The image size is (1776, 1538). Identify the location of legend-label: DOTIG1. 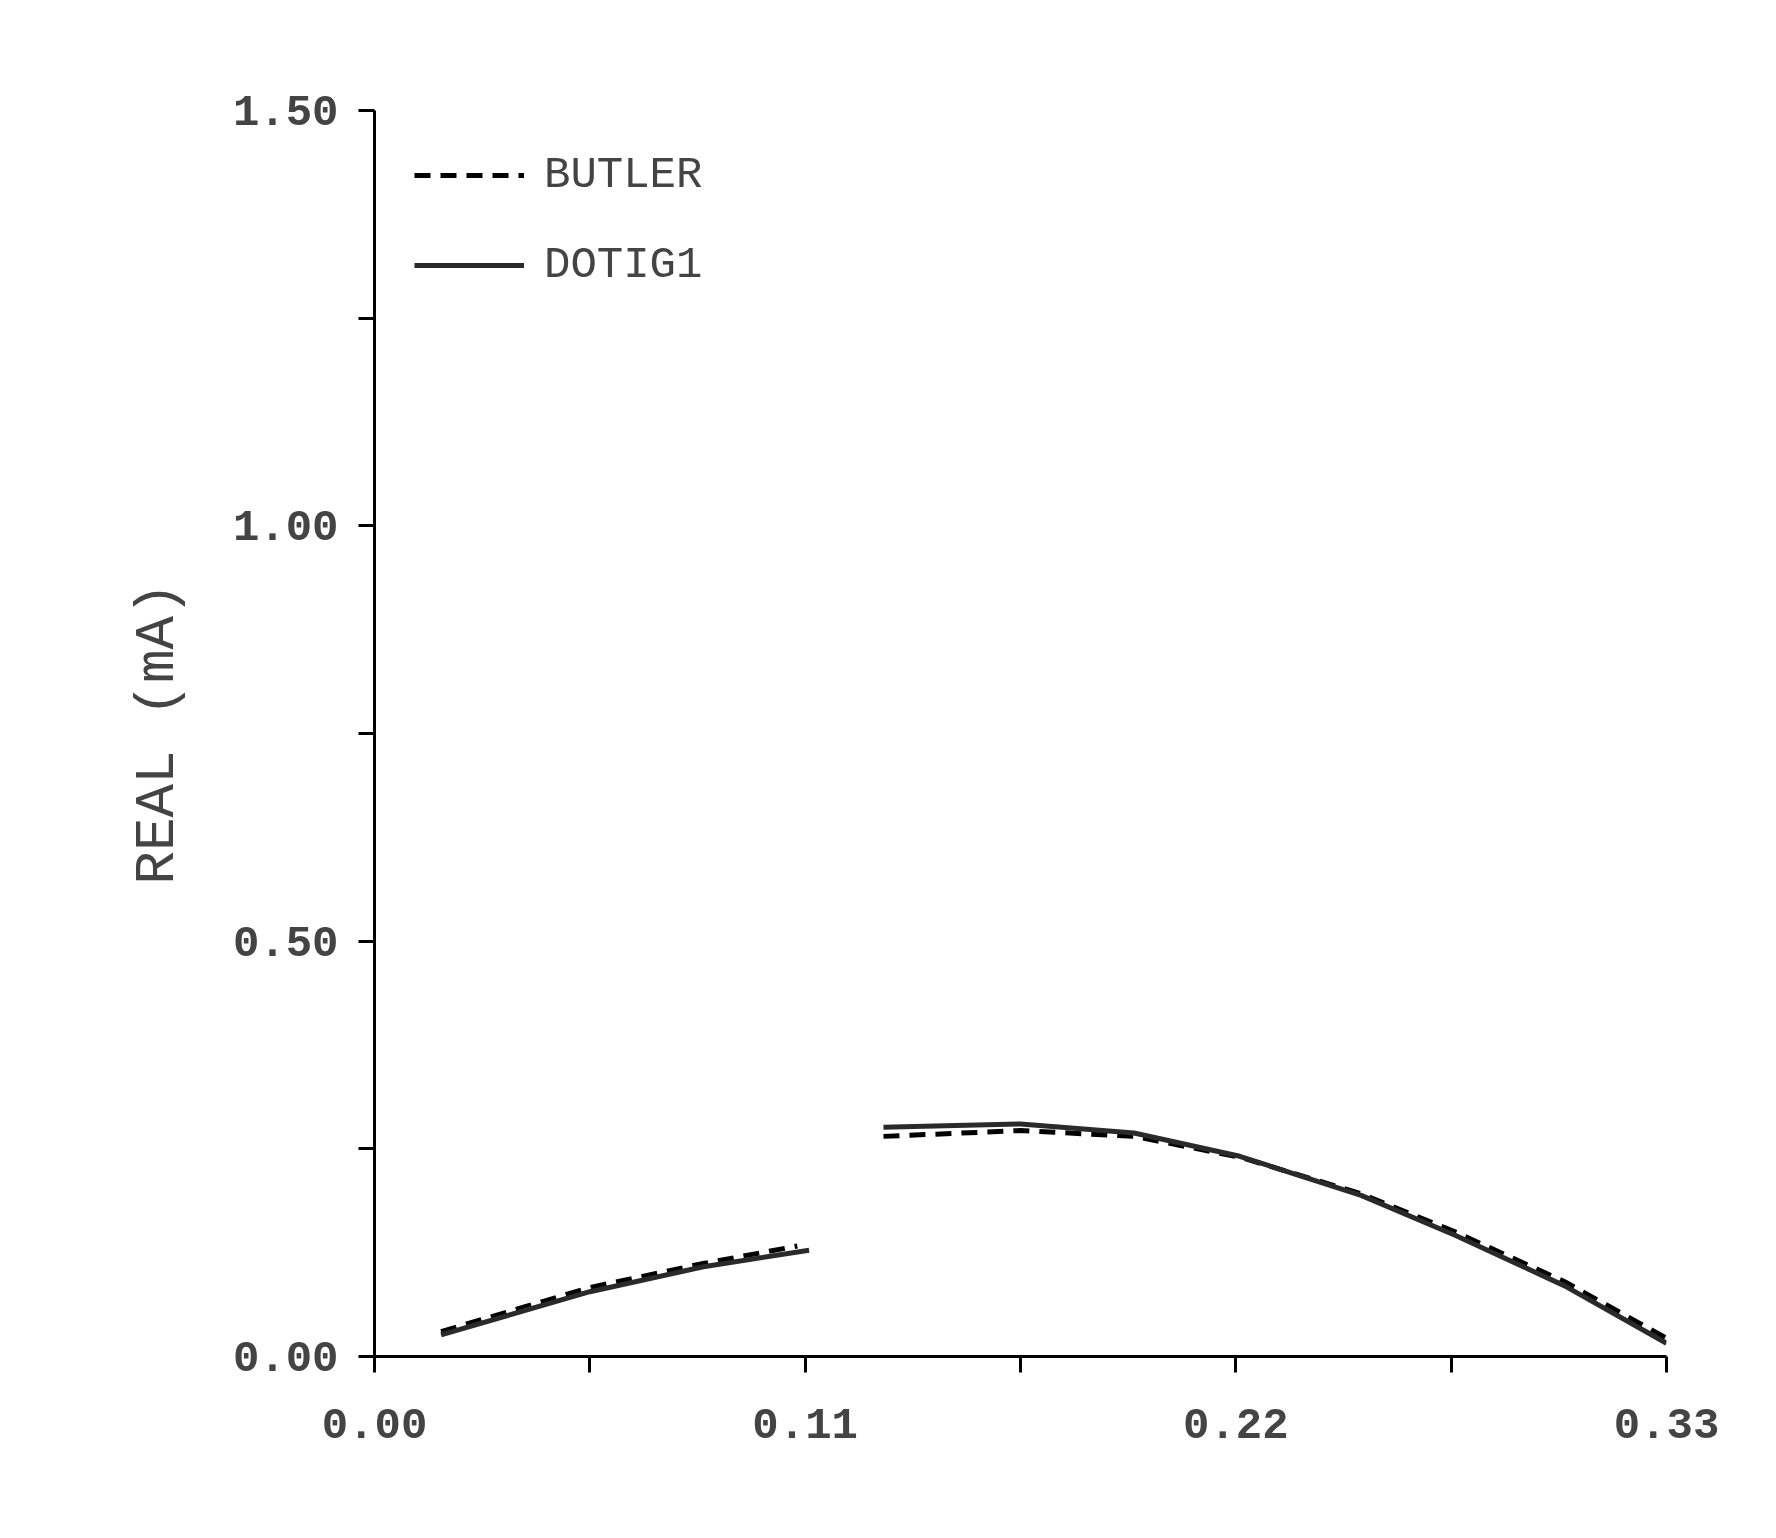
(623, 265).